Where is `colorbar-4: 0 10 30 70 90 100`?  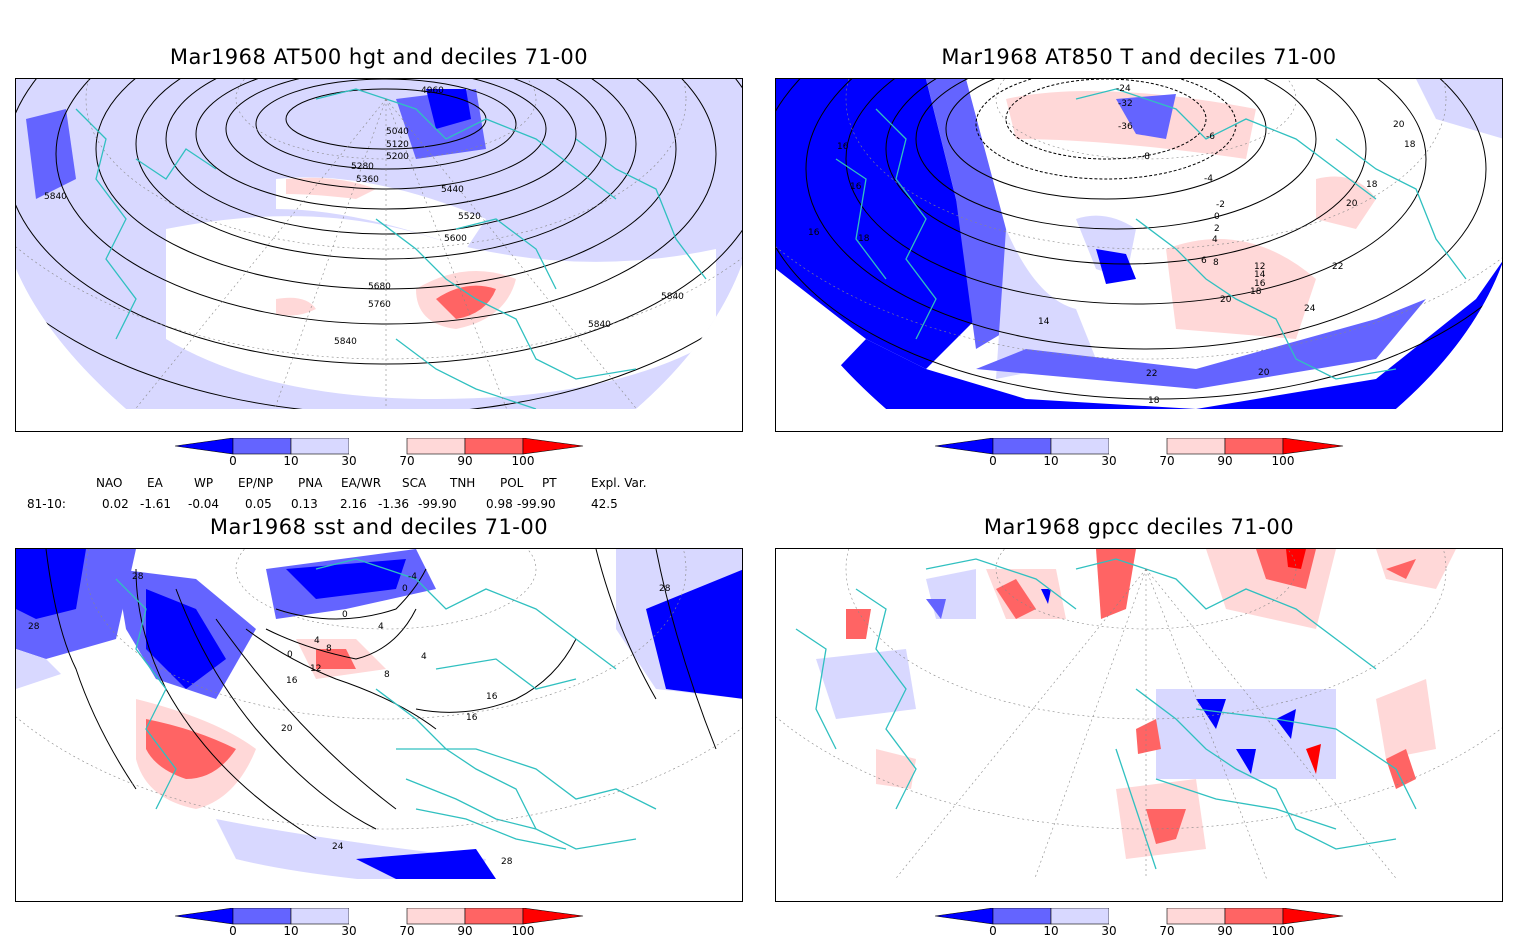 colorbar-4: 0 10 30 70 90 100 is located at coordinates (1140, 926).